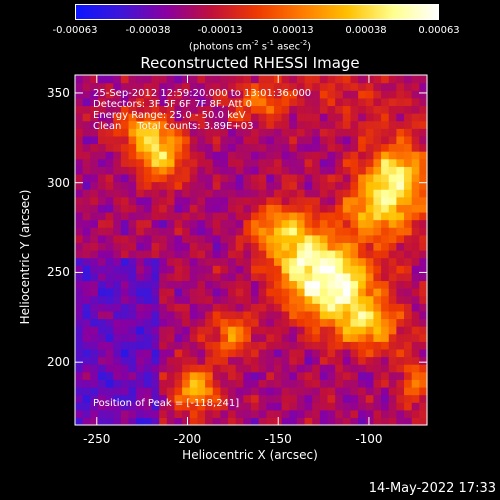 The image size is (500, 500). I want to click on x-tick-label: -100, so click(369, 439).